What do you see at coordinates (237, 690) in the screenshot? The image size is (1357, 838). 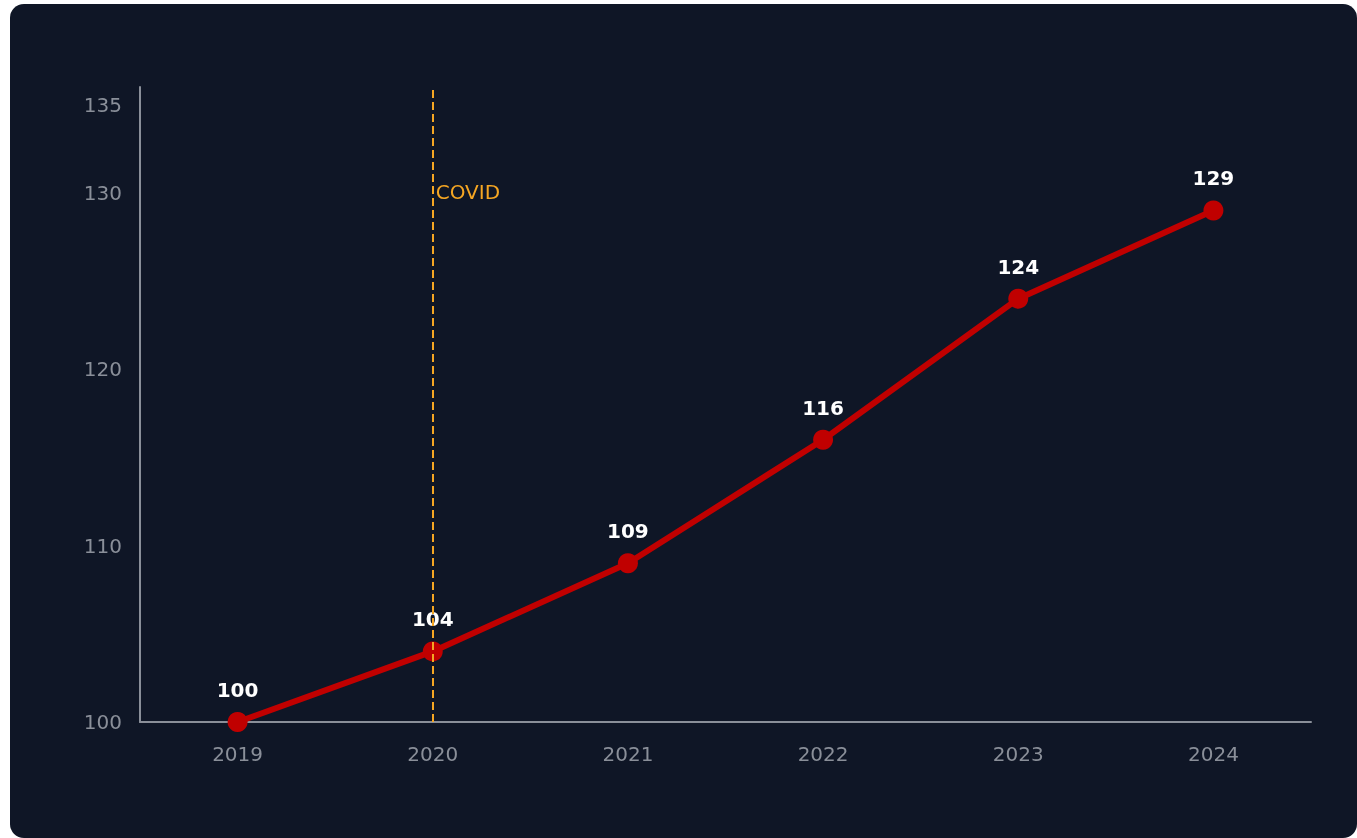 I see `data-label: 100` at bounding box center [237, 690].